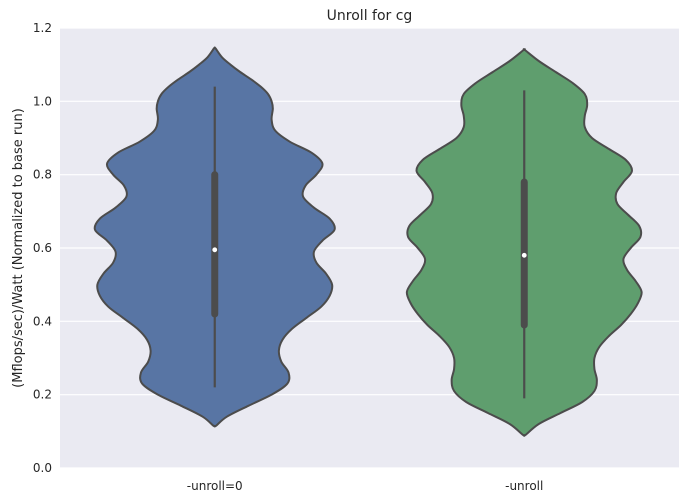 The image size is (688, 502). Describe the element at coordinates (42, 101) in the screenshot. I see `y-tick-label: 1.0` at that location.